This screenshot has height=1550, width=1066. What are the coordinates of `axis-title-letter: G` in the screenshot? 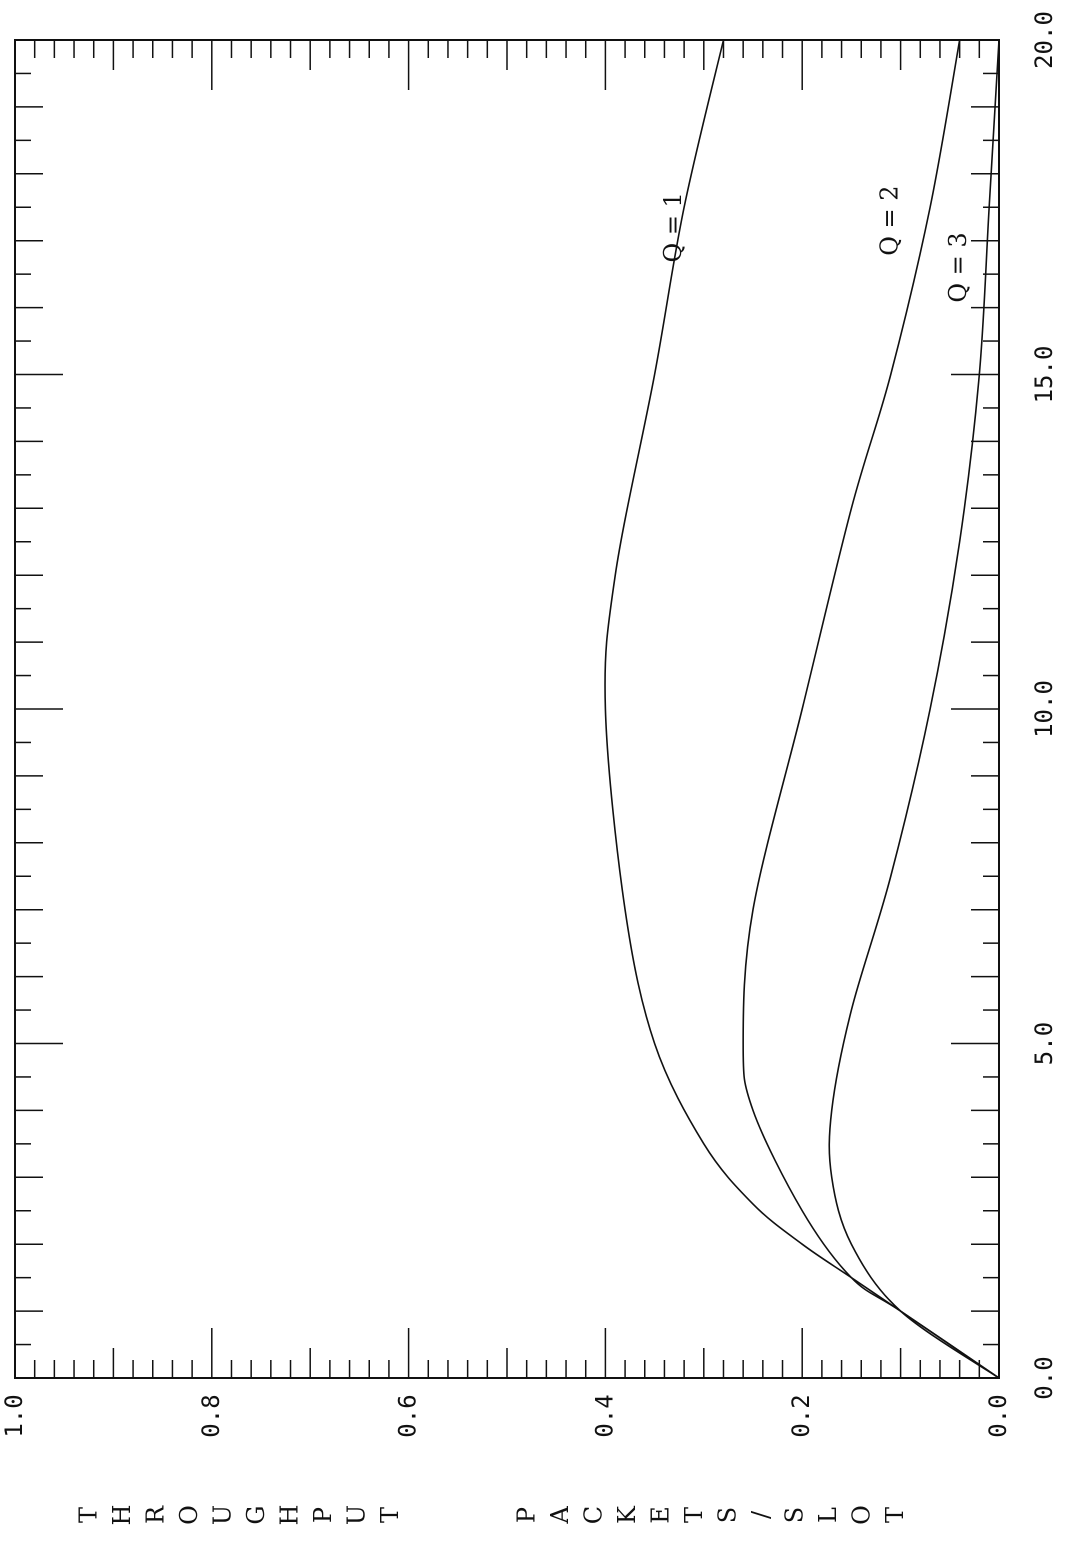 It's located at (256, 1514).